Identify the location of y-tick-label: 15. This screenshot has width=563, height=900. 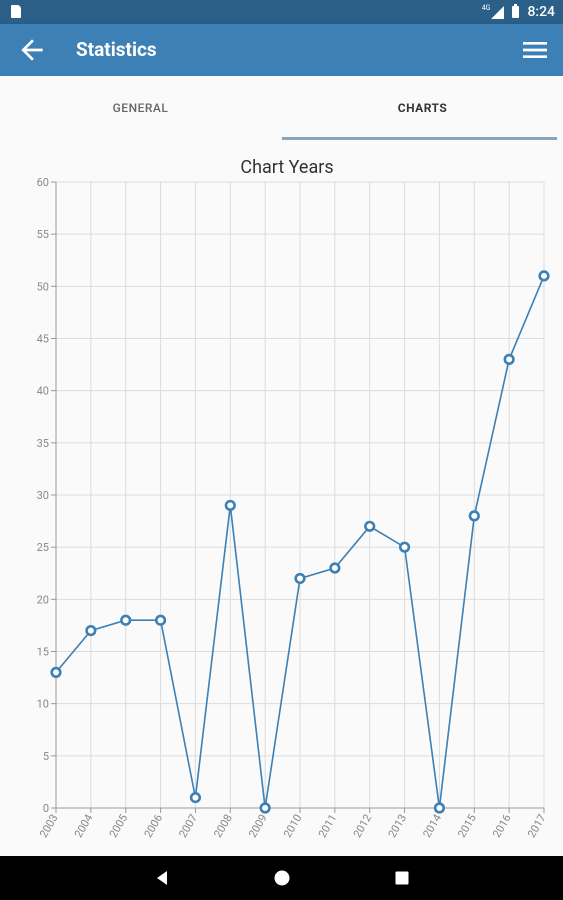
(43, 652).